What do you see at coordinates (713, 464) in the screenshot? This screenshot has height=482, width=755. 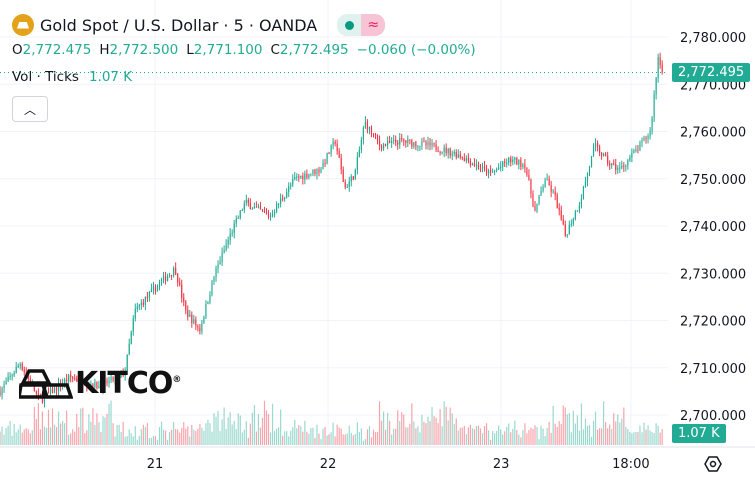 I see `settings-icon` at bounding box center [713, 464].